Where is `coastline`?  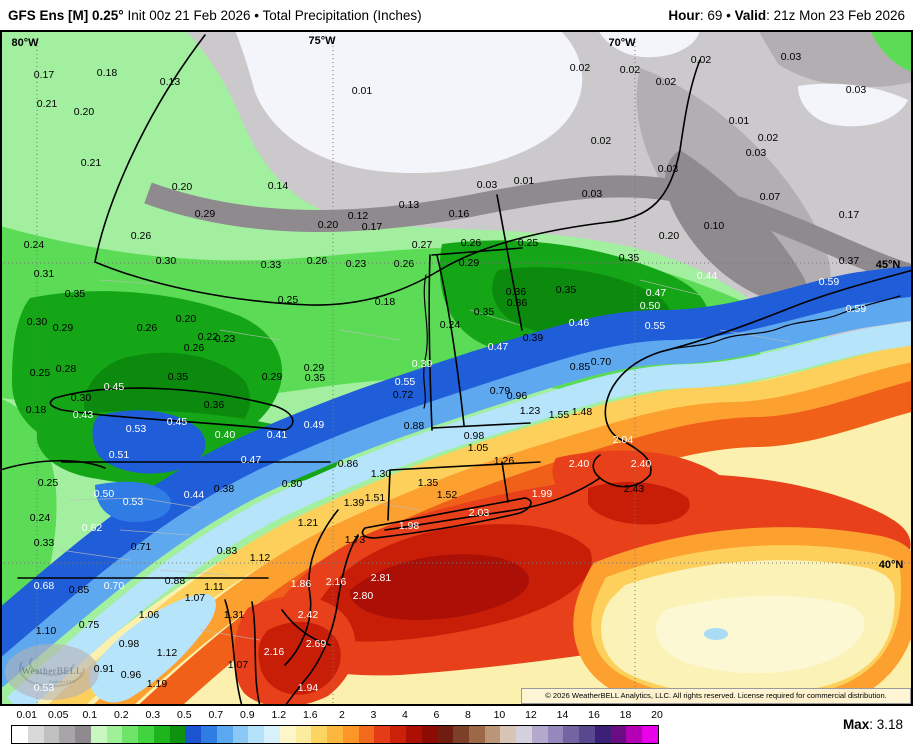 coastline is located at coordinates (751, 378).